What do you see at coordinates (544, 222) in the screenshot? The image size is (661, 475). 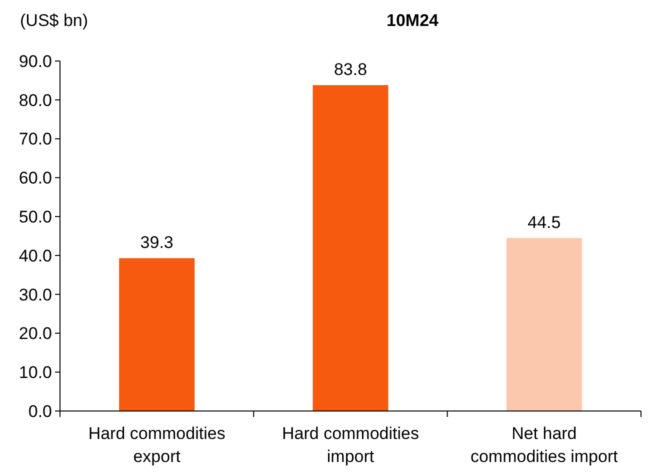 I see `data-label: 44.5` at bounding box center [544, 222].